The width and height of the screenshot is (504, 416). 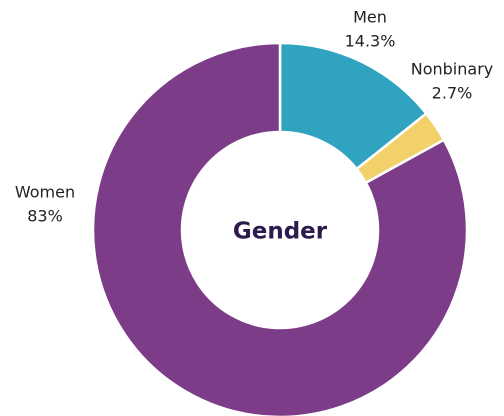 I want to click on slice-value-label: 14.3%, so click(x=370, y=41).